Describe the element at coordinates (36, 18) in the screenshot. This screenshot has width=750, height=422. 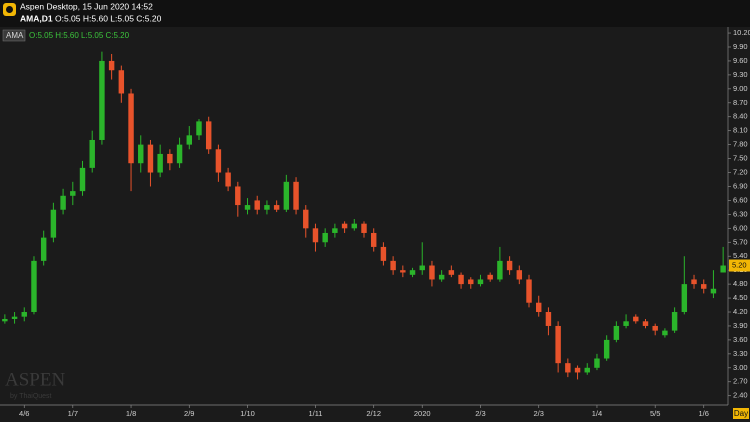
I see `symbol: AMA,D1` at that location.